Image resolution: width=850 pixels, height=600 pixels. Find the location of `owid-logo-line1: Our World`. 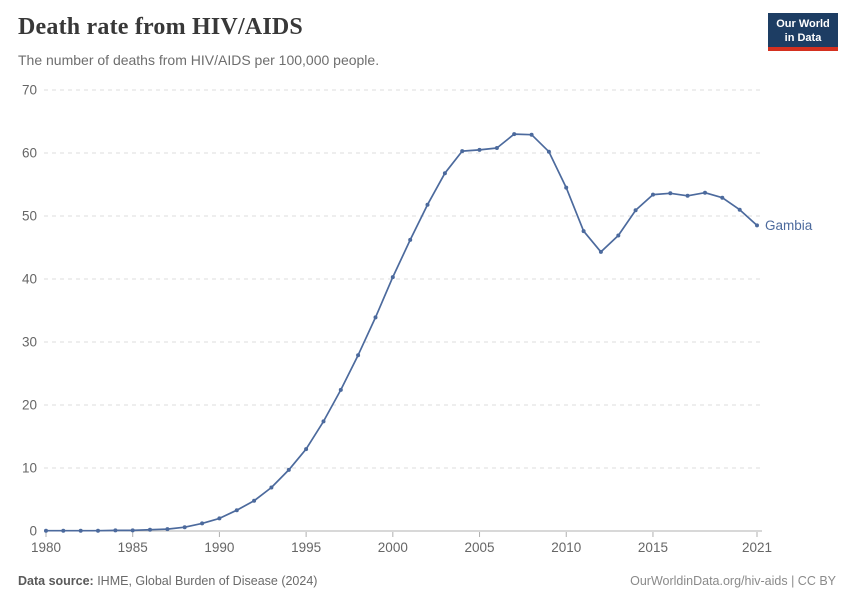

owid-logo-line1: Our World is located at coordinates (803, 24).